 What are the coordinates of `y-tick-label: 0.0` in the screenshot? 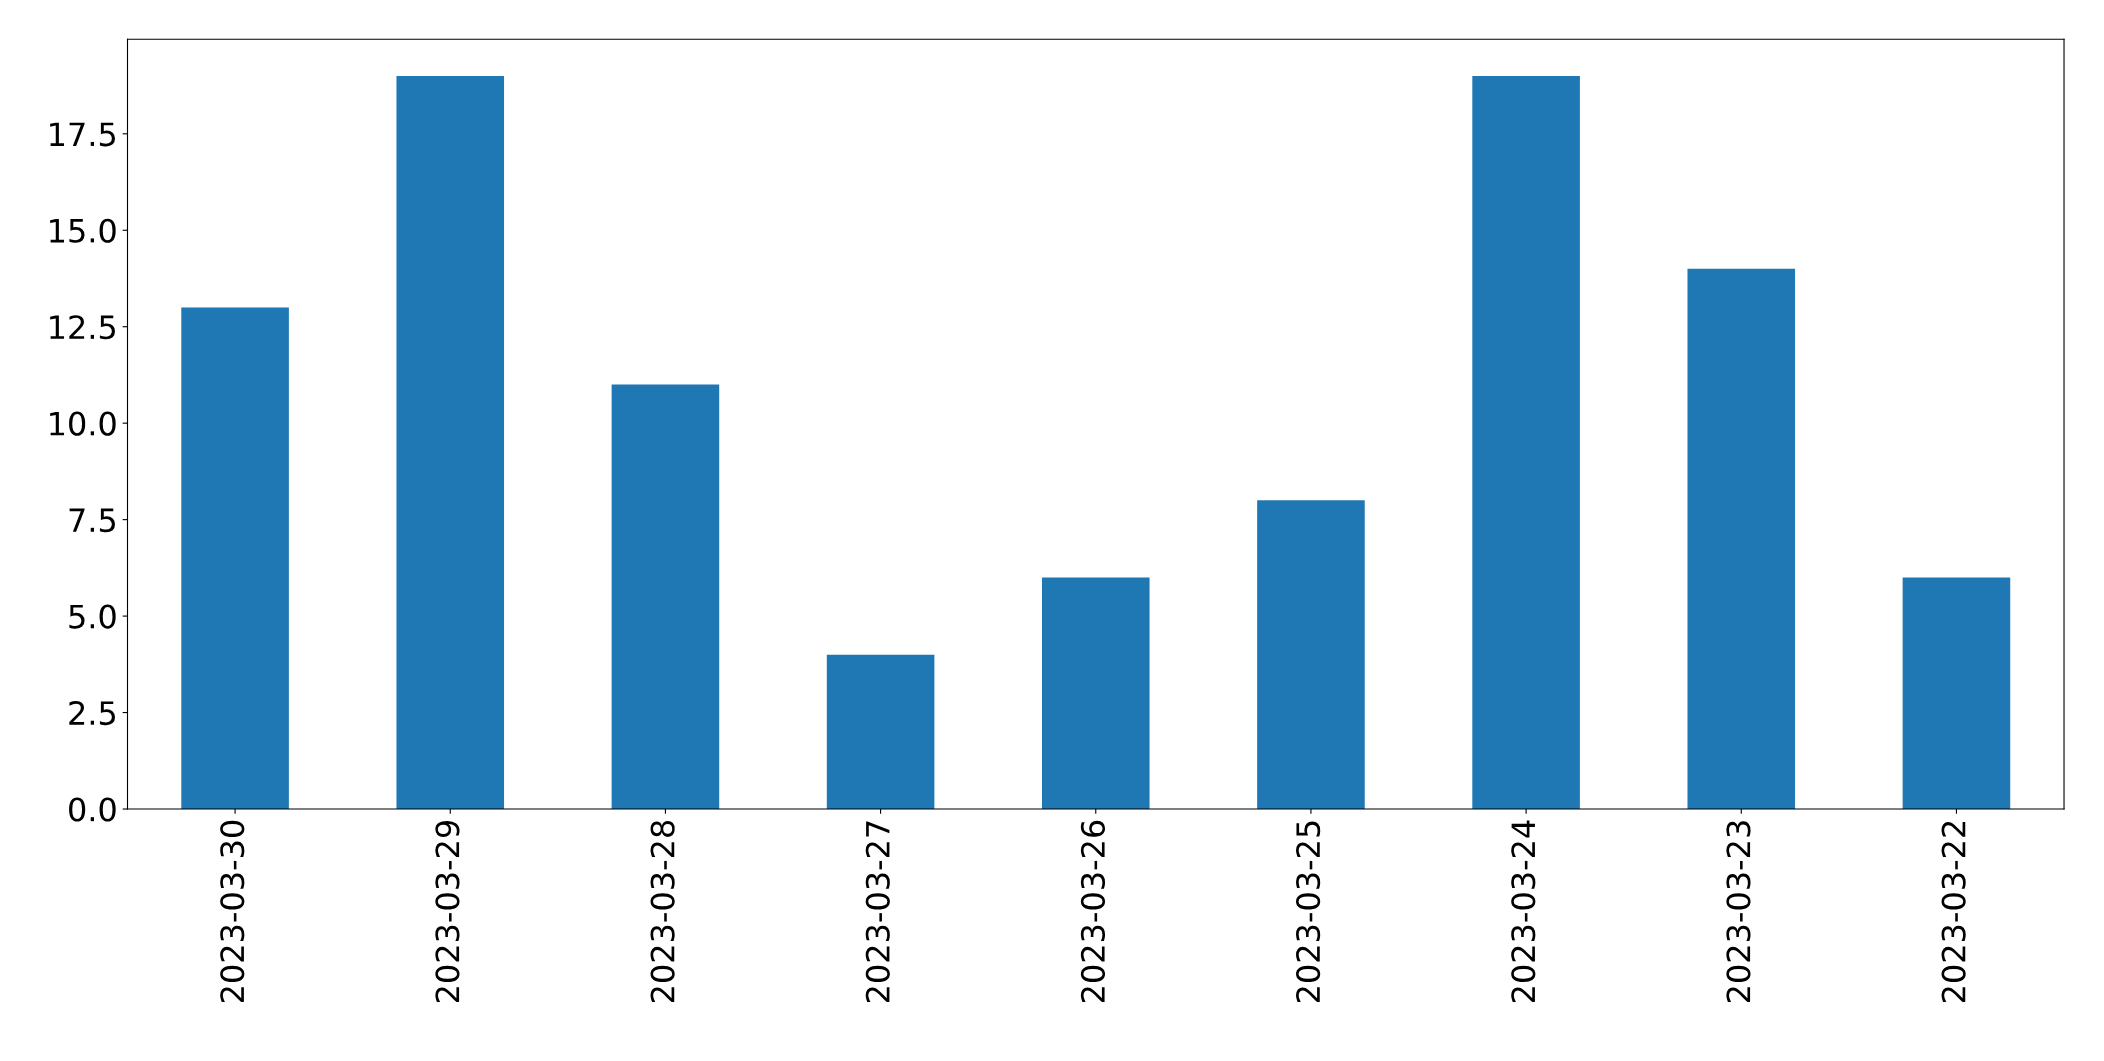 It's located at (92, 809).